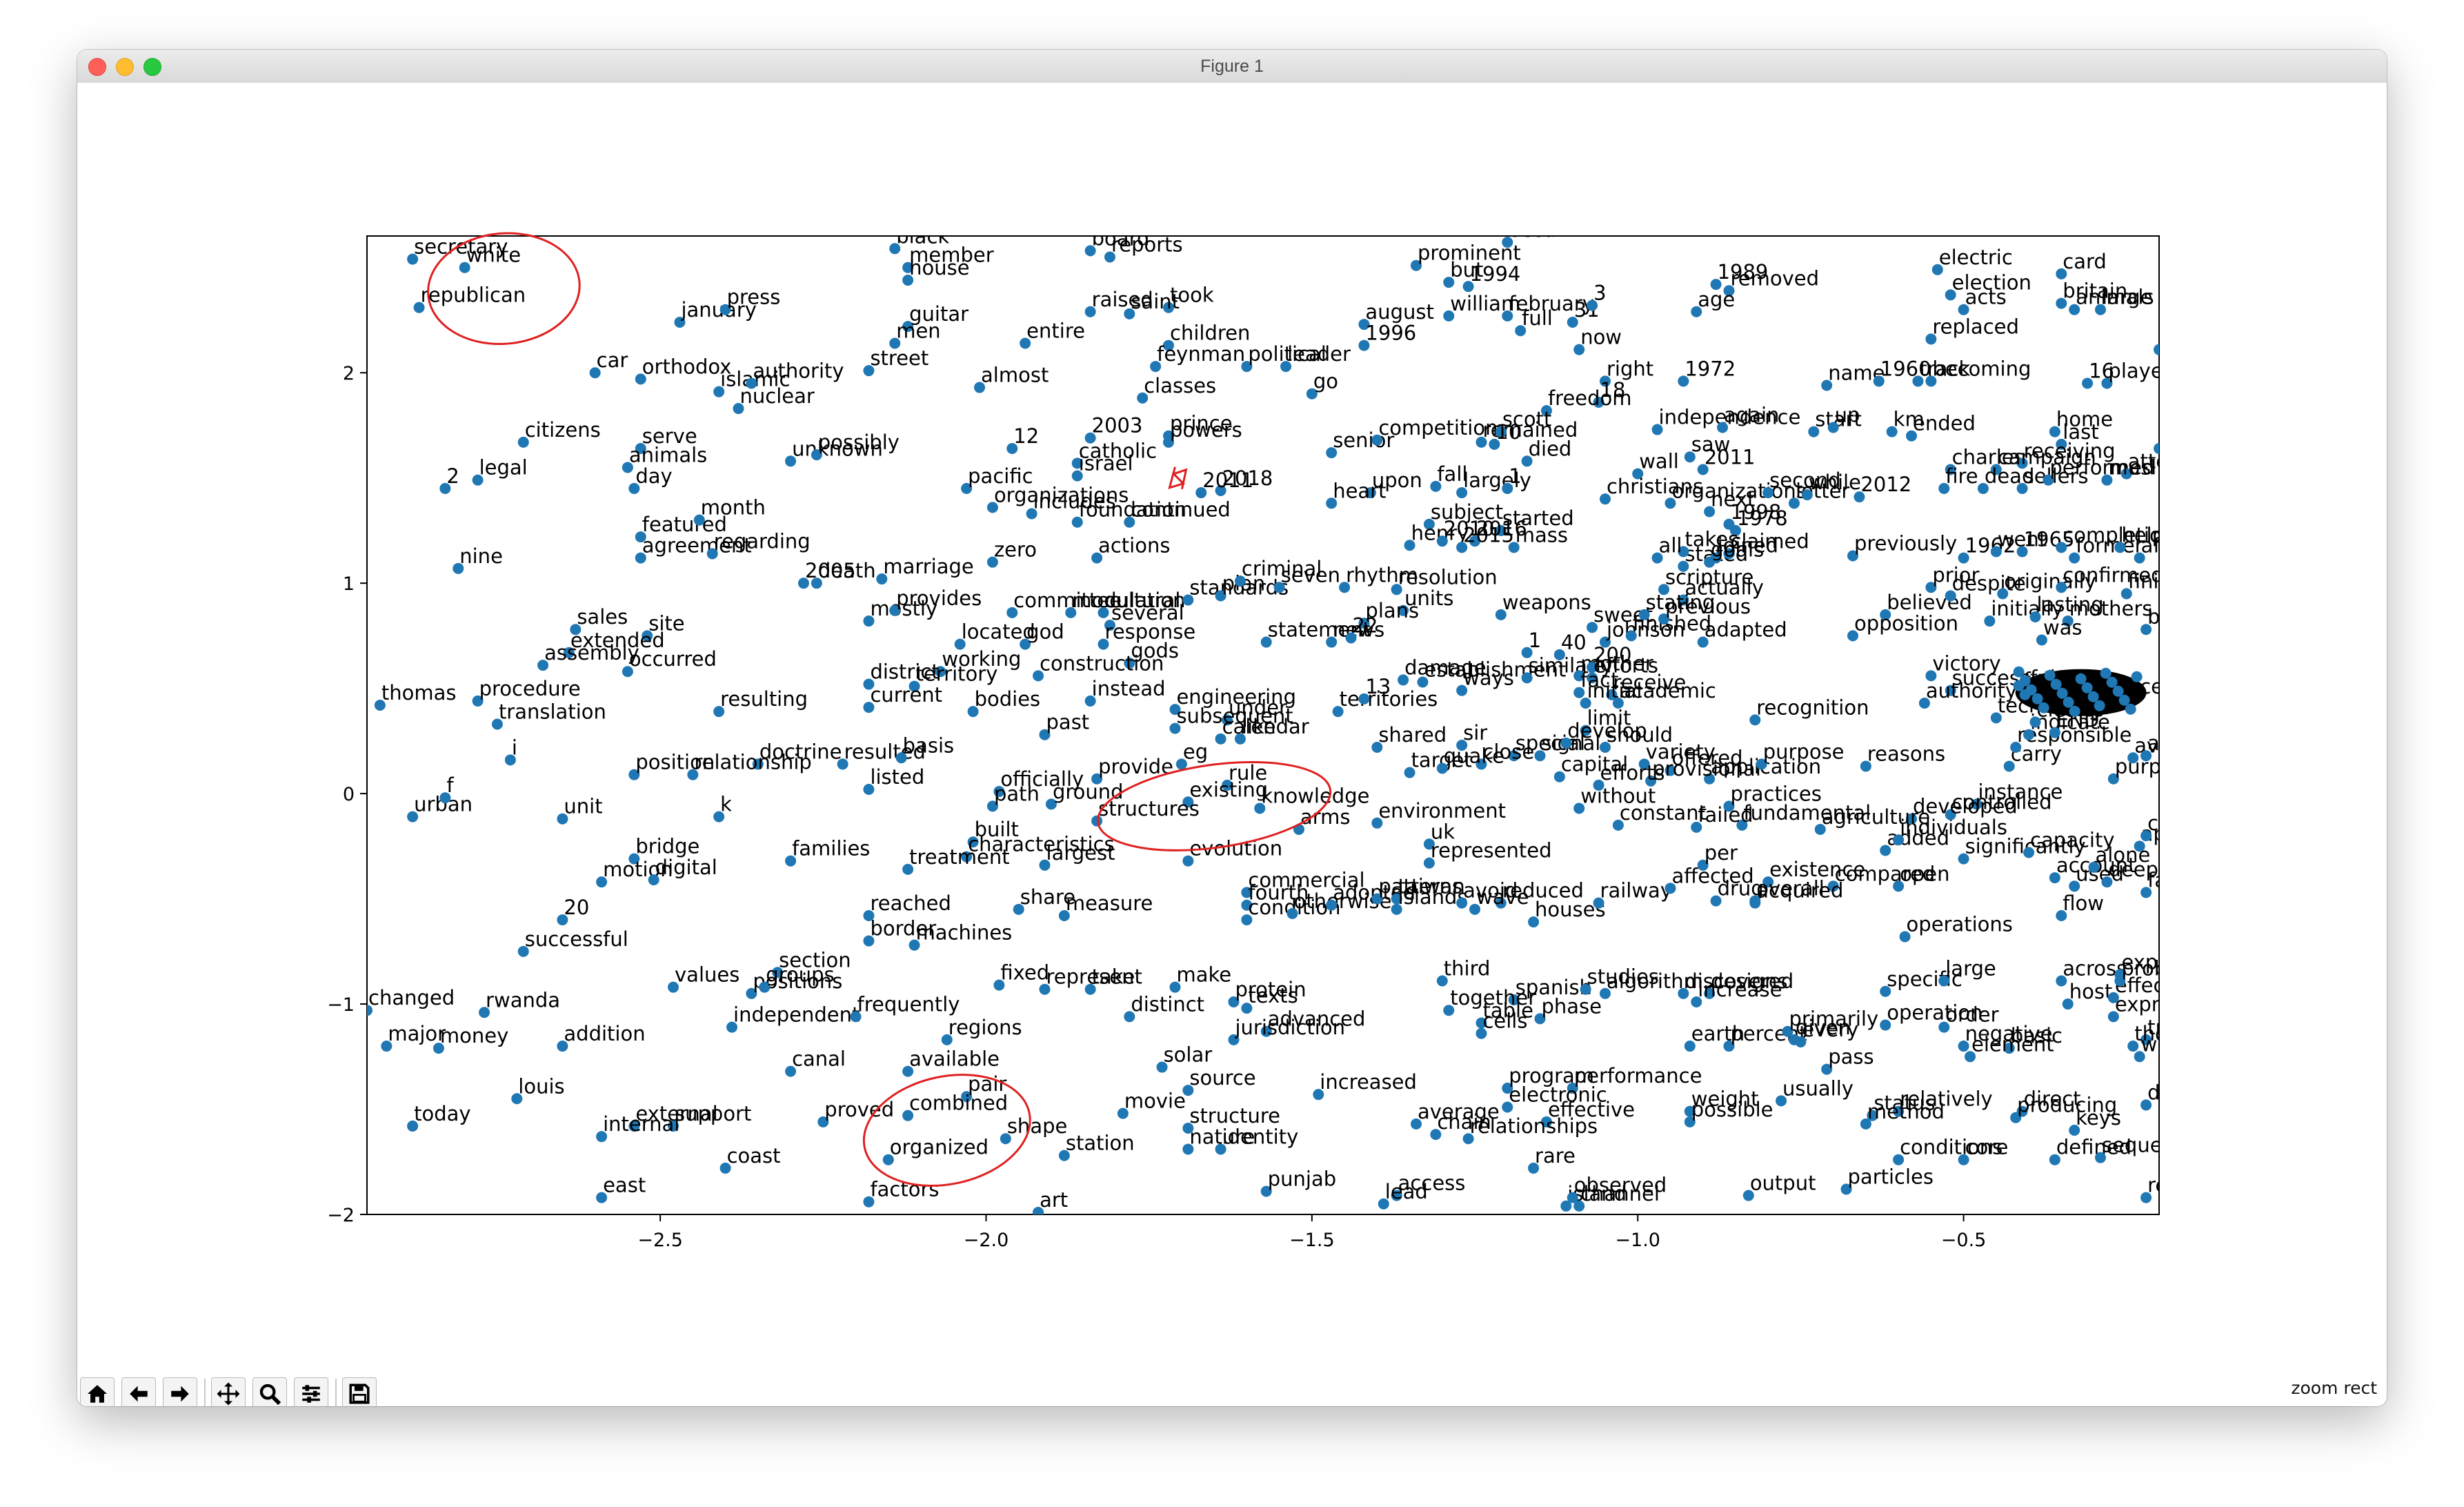 This screenshot has height=1507, width=2464. I want to click on close-window-button, so click(97, 67).